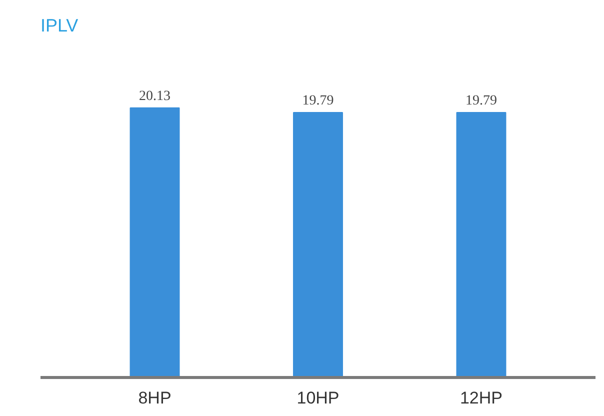 This screenshot has width=604, height=416. What do you see at coordinates (155, 96) in the screenshot?
I see `data-label: 20.13` at bounding box center [155, 96].